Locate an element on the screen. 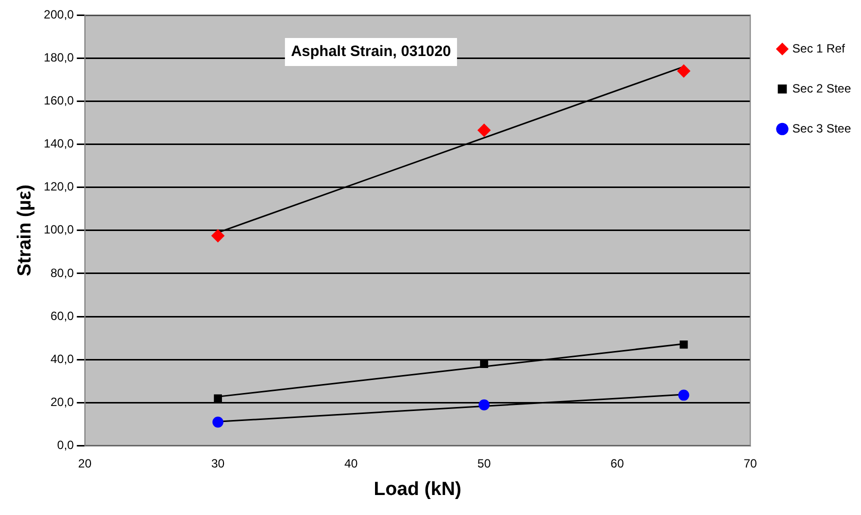  x-tick-label: 40 is located at coordinates (351, 463).